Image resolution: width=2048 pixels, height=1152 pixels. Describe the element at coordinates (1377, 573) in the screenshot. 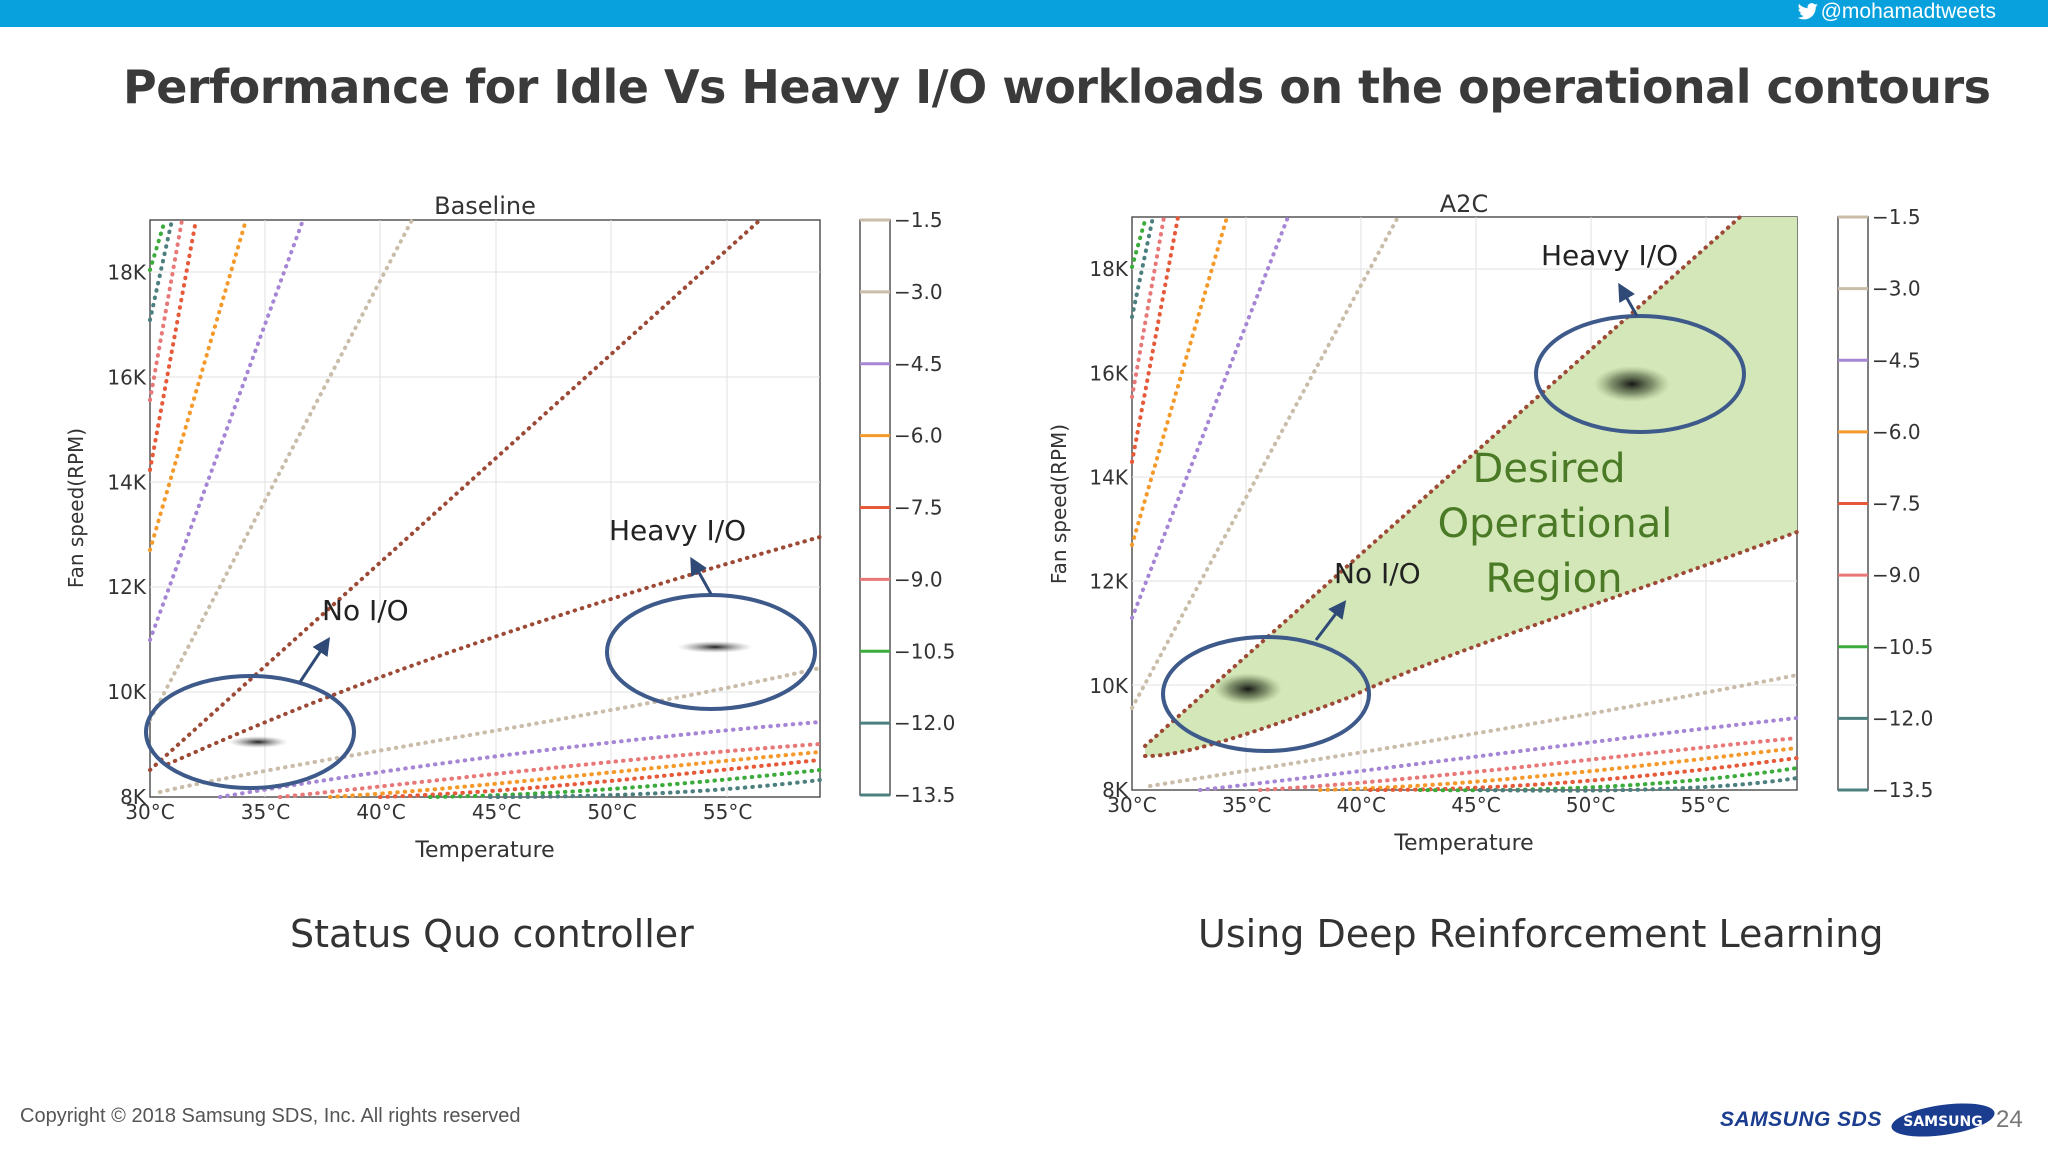

I see `a2c-no-io-label: No I/O` at that location.